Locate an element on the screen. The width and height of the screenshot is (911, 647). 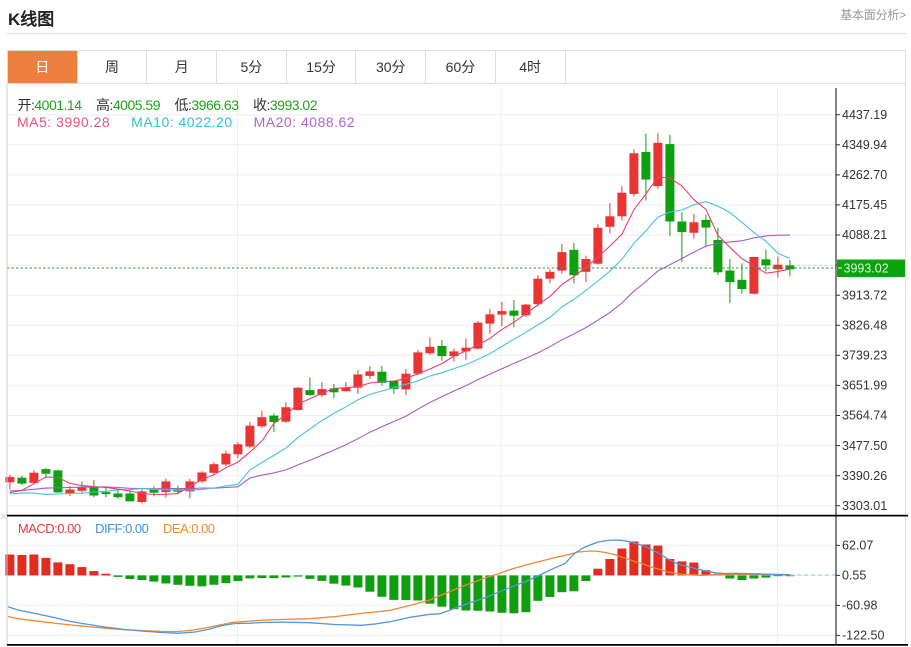
svg-text: 3913.72 is located at coordinates (864, 295).